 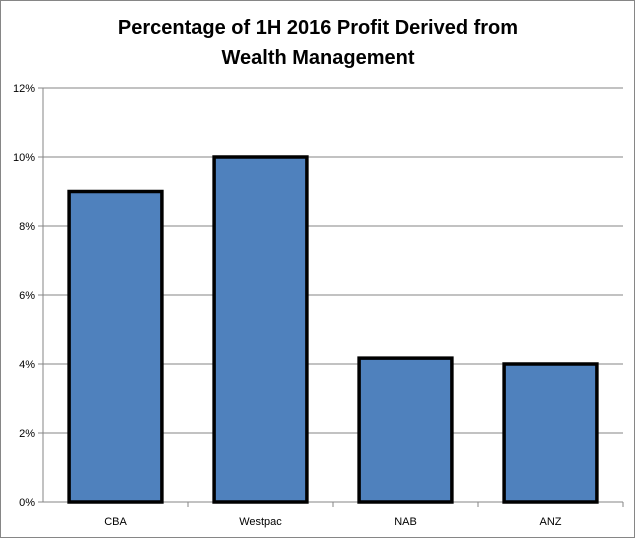 What do you see at coordinates (24, 158) in the screenshot?
I see `y-tick-label: 10%` at bounding box center [24, 158].